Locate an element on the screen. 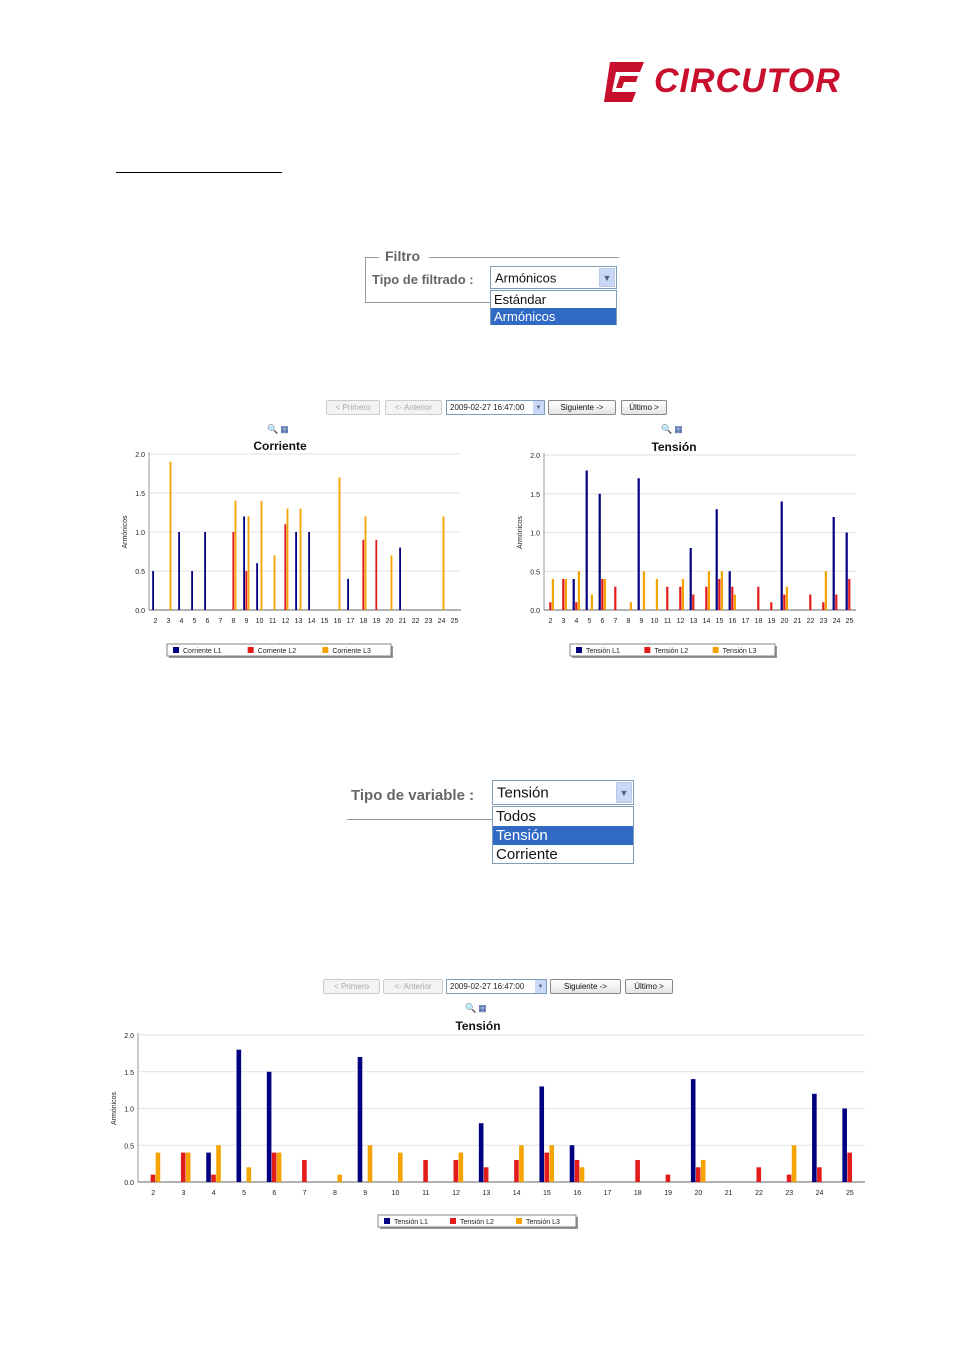 The height and width of the screenshot is (1350, 955). x-tick-label: 15 is located at coordinates (325, 621).